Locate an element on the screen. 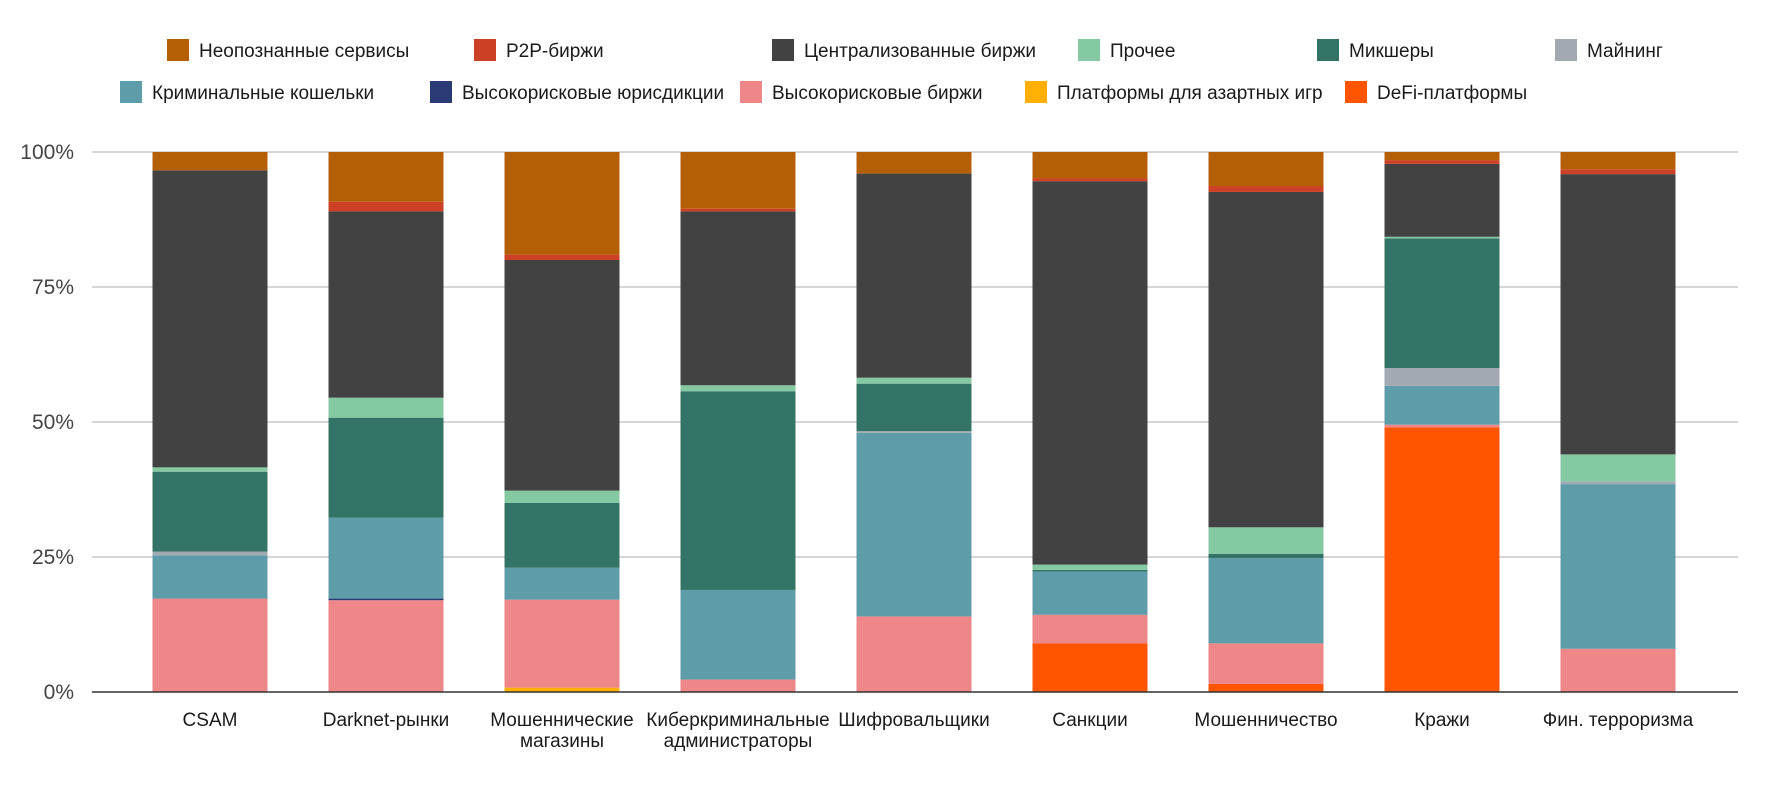  x-tick-label: Санкции is located at coordinates (1089, 720).